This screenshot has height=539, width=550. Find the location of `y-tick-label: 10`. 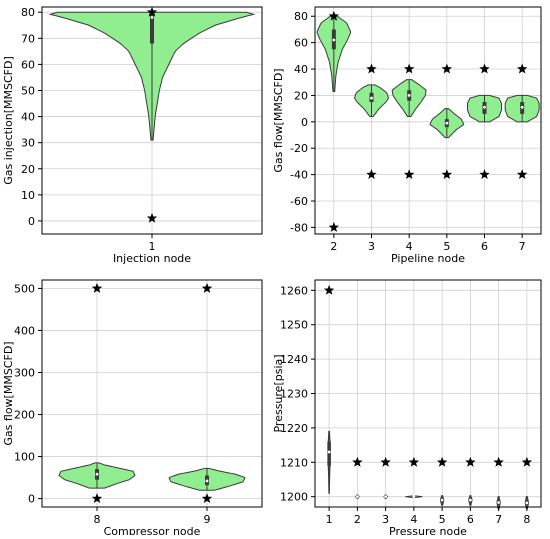

y-tick-label: 10 is located at coordinates (28, 195).